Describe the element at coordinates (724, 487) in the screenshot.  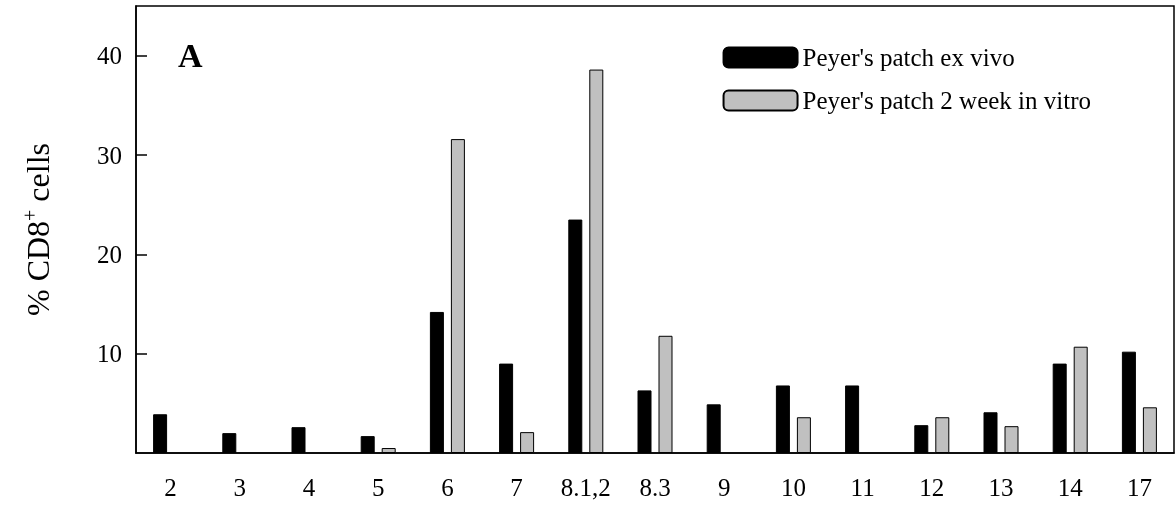
I see `x-tick-label: 9` at that location.